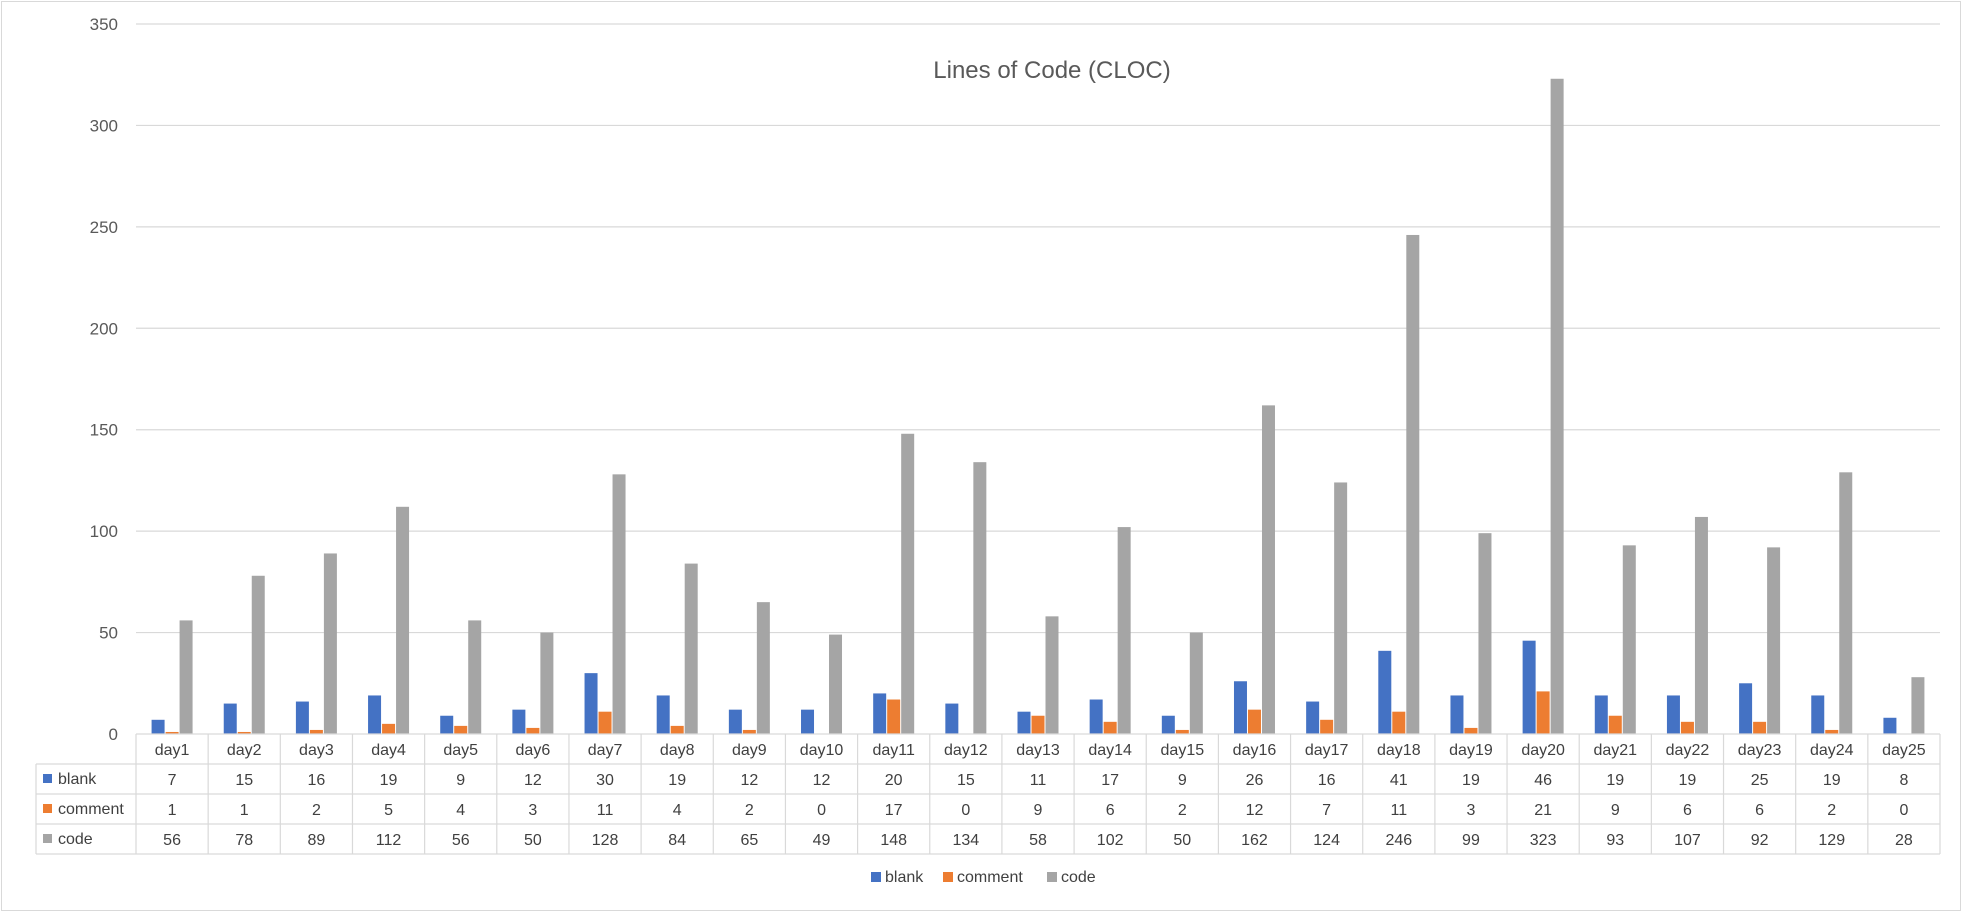  What do you see at coordinates (677, 750) in the screenshot?
I see `category-label: day8` at bounding box center [677, 750].